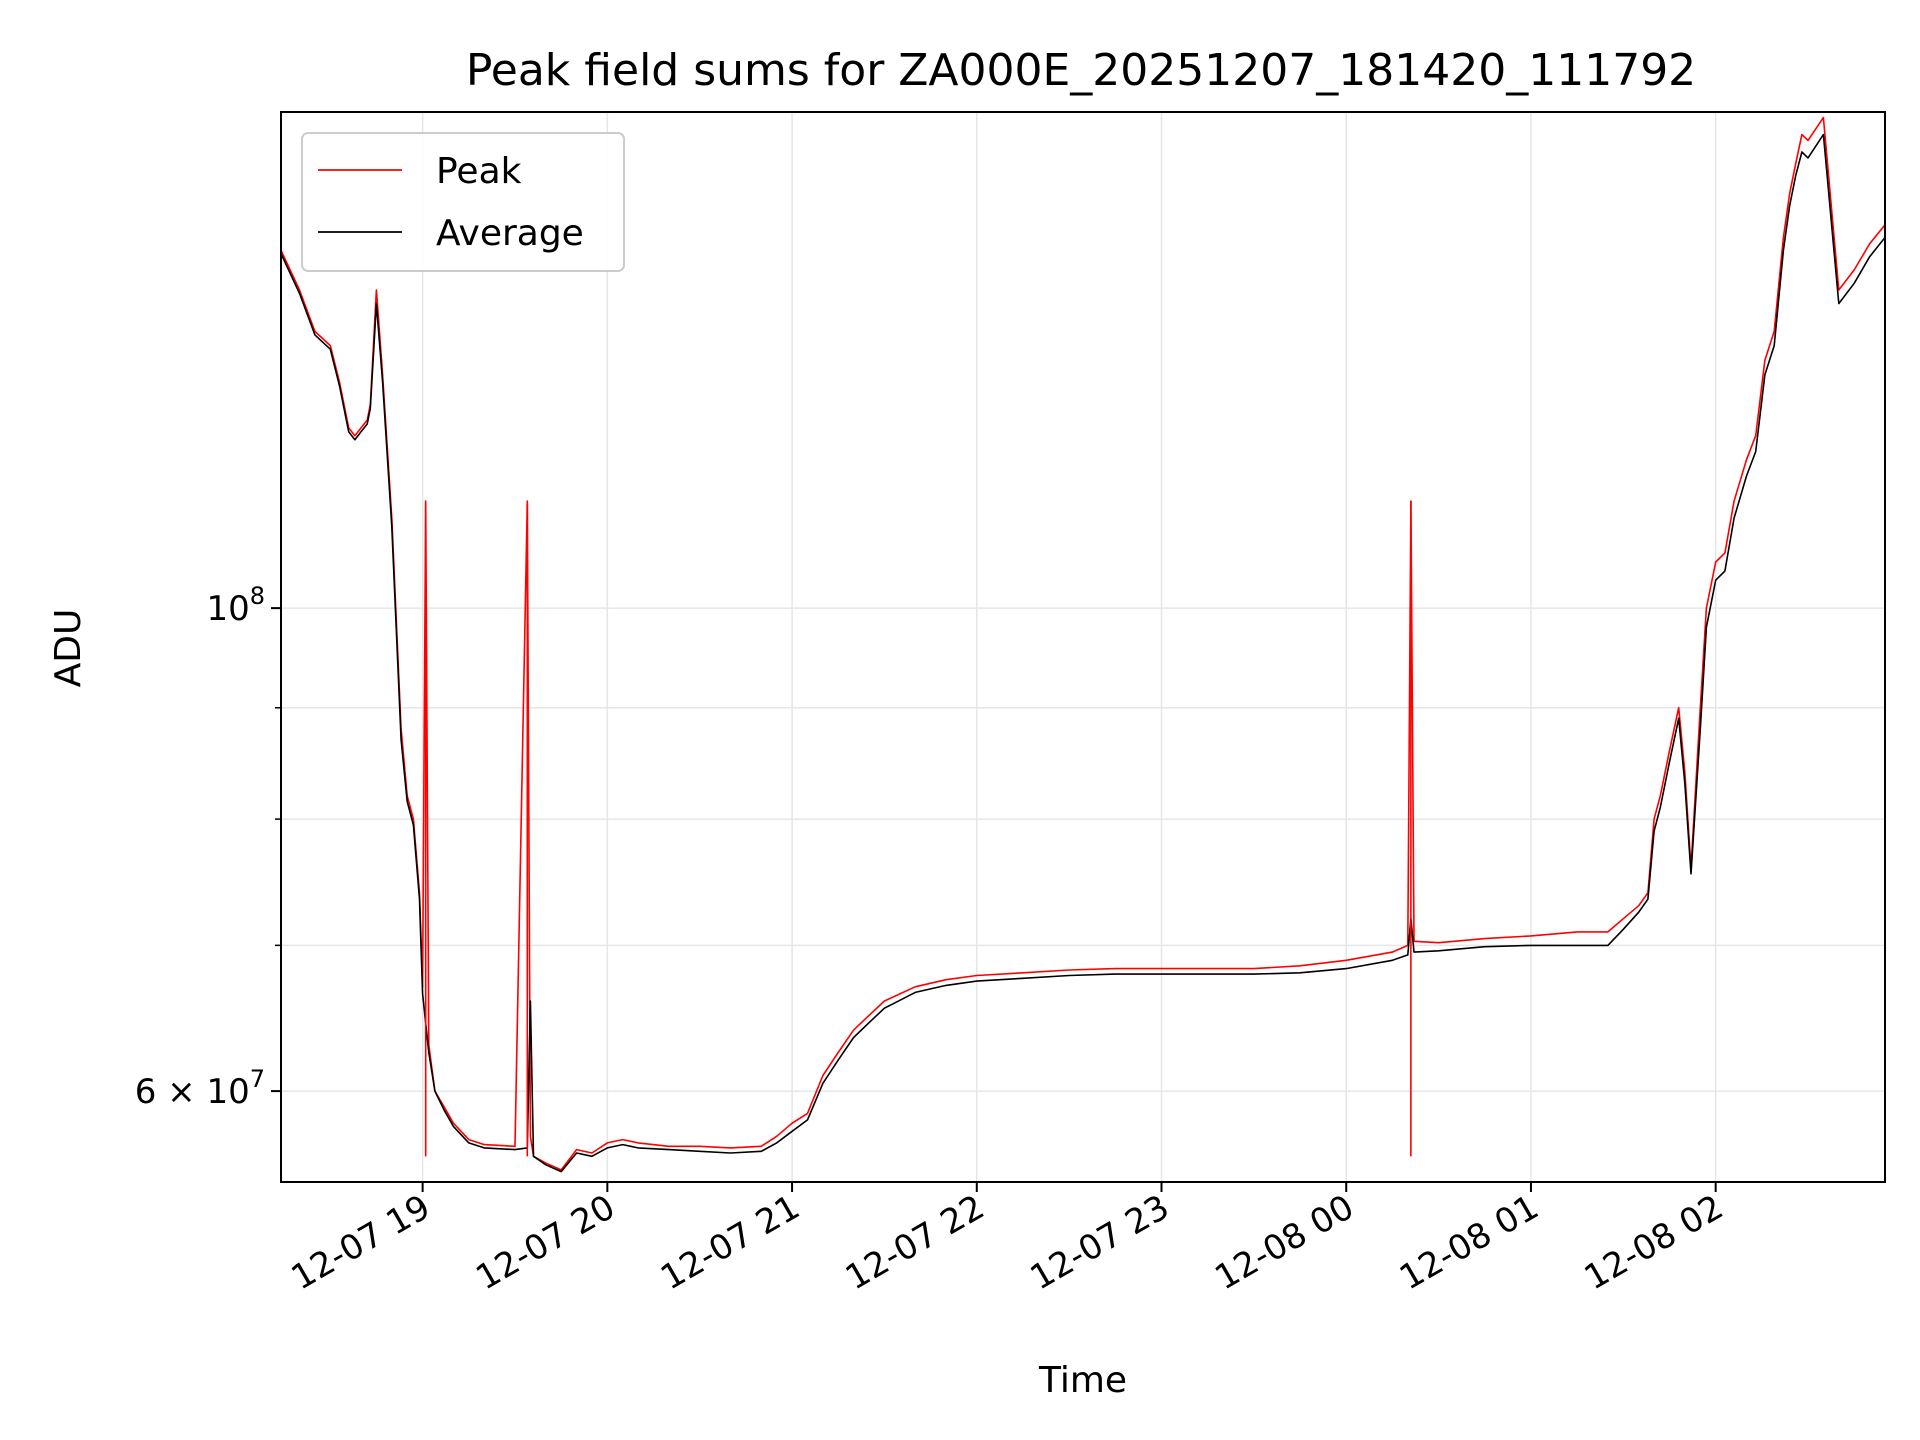 The width and height of the screenshot is (1920, 1440). What do you see at coordinates (208, 847) in the screenshot?
I see `y-axis: 6 × 107 108` at bounding box center [208, 847].